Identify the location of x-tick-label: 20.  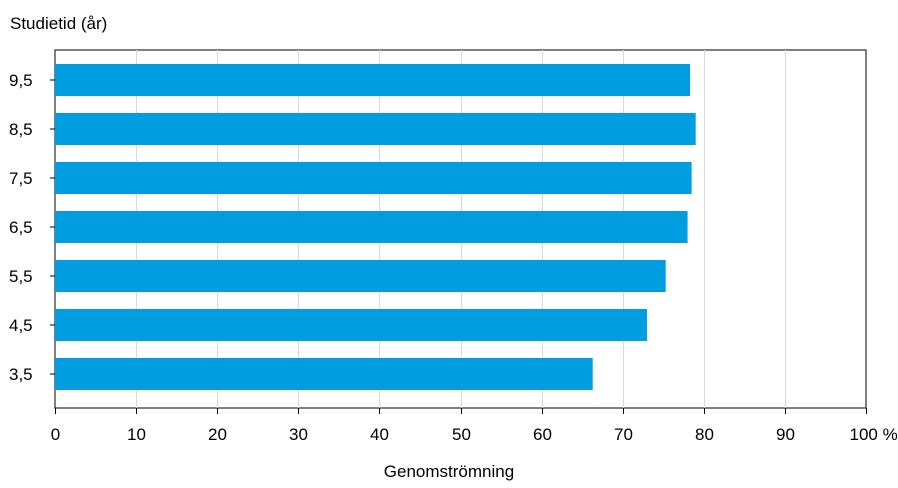
(217, 434).